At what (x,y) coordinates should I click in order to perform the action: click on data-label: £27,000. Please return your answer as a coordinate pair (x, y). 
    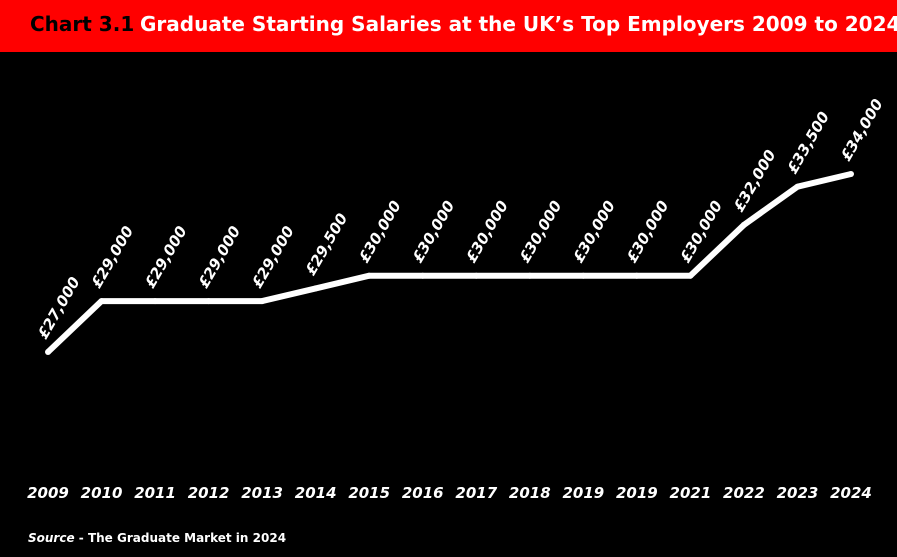
    Looking at the image, I should click on (59, 308).